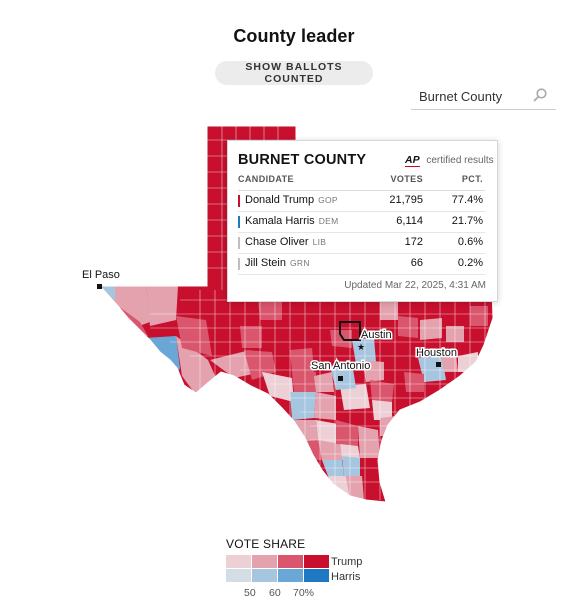 The width and height of the screenshot is (588, 602). Describe the element at coordinates (340, 378) in the screenshot. I see `san-antonio-marker` at that location.